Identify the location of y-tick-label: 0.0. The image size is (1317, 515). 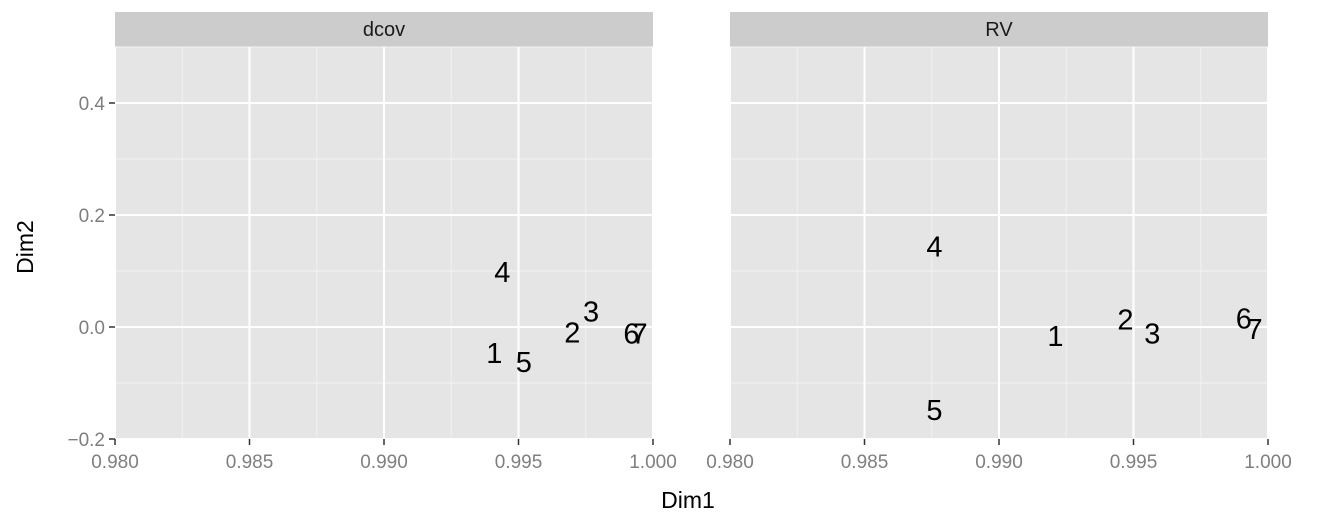
(92, 328).